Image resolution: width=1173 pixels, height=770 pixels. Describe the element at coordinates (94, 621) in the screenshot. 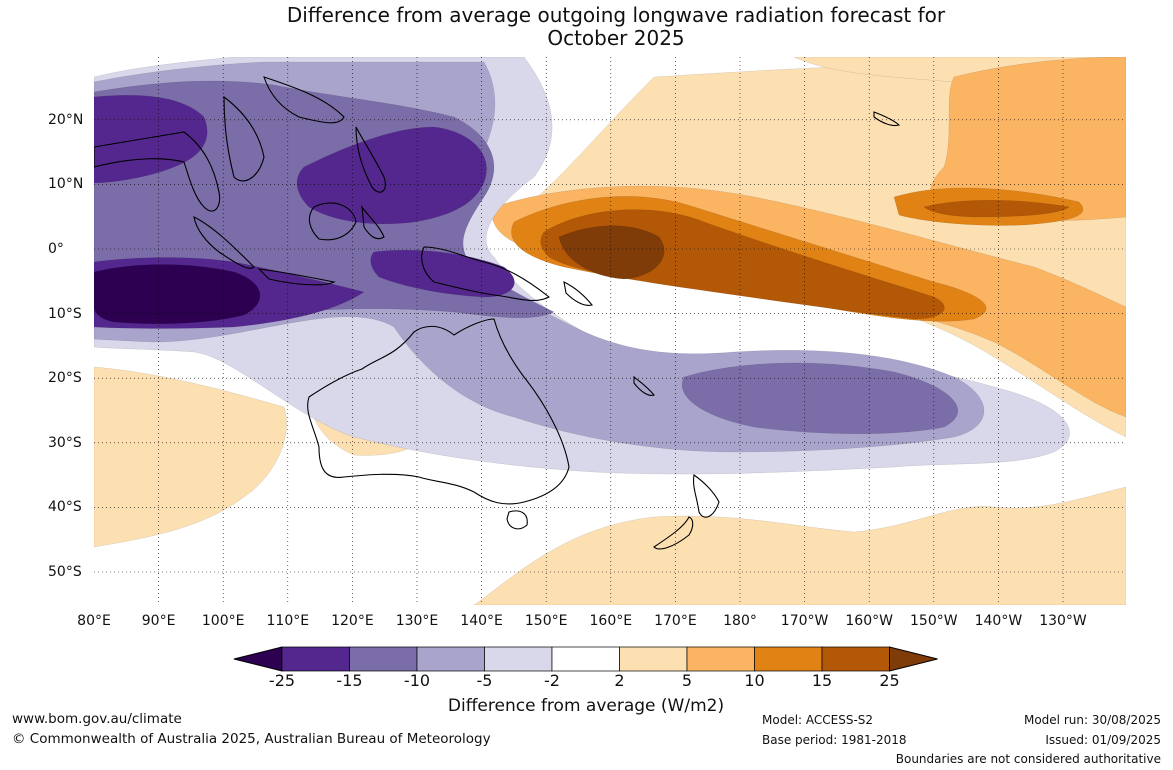

I see `longitude-label: 80°E` at that location.